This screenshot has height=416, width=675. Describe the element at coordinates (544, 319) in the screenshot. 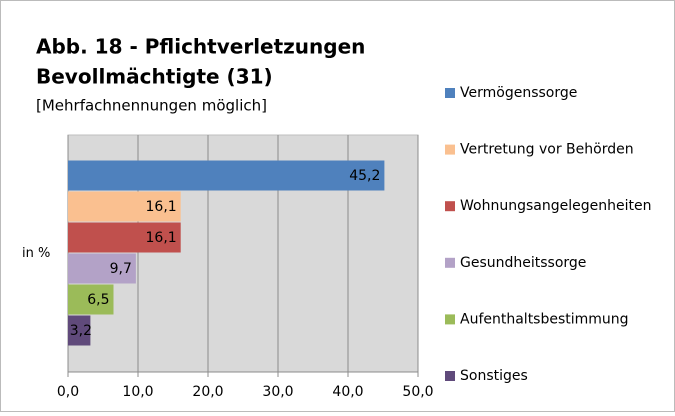

I see `legend-label: Aufenthaltsbestimmung` at that location.